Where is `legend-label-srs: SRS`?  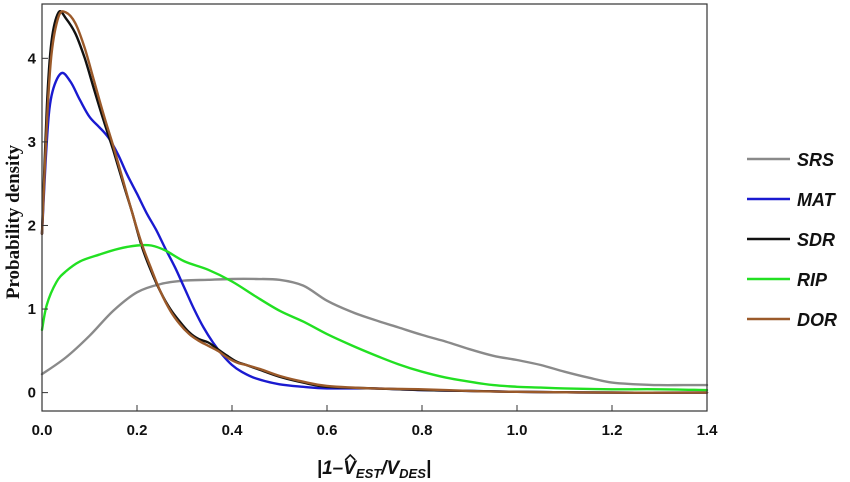
legend-label-srs: SRS is located at coordinates (815, 160).